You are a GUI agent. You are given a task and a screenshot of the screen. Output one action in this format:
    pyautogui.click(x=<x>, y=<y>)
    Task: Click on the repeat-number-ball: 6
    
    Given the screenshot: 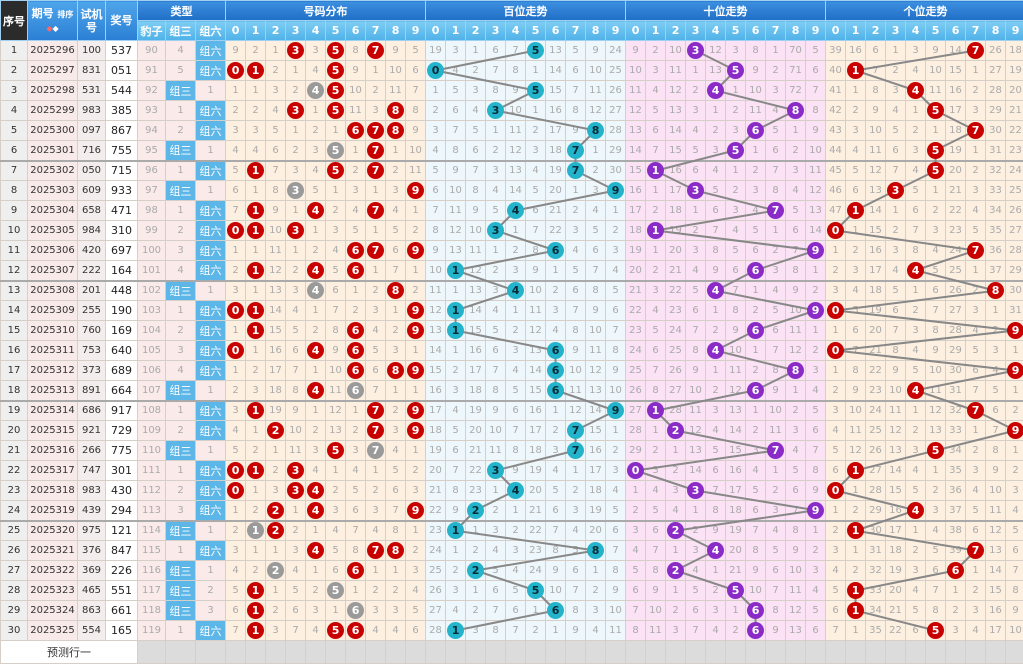 What is the action you would take?
    pyautogui.click(x=356, y=610)
    